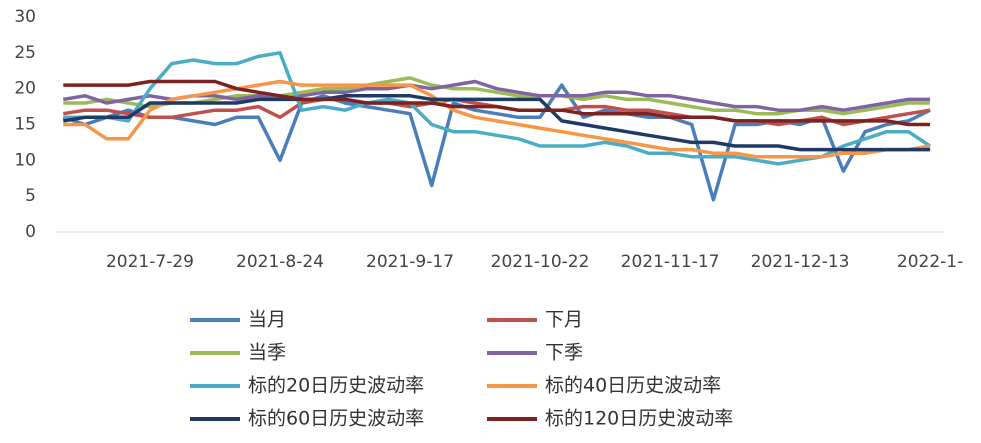 Image resolution: width=981 pixels, height=443 pixels. What do you see at coordinates (800, 262) in the screenshot?
I see `x-tick-label: 2021-12-13` at bounding box center [800, 262].